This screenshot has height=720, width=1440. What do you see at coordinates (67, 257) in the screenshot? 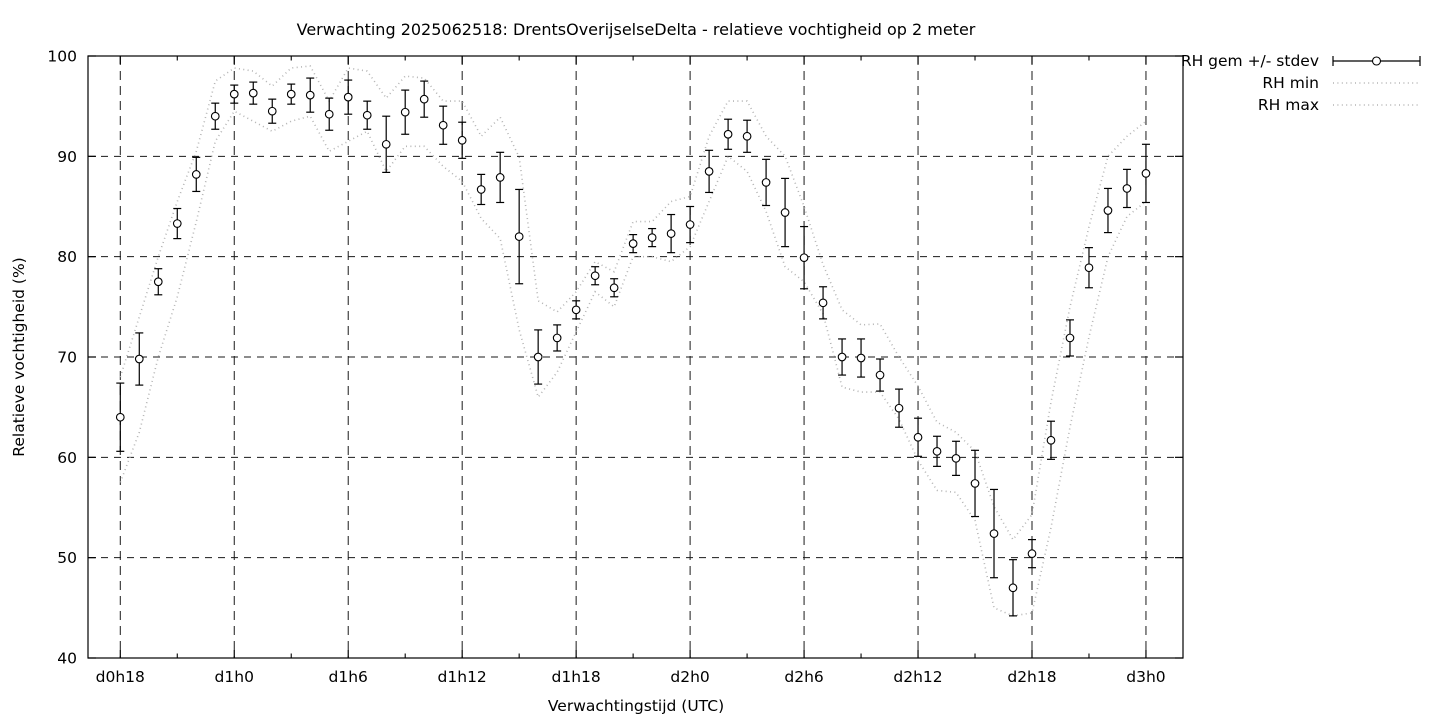
I see `y-tick-label: 80` at bounding box center [67, 257].